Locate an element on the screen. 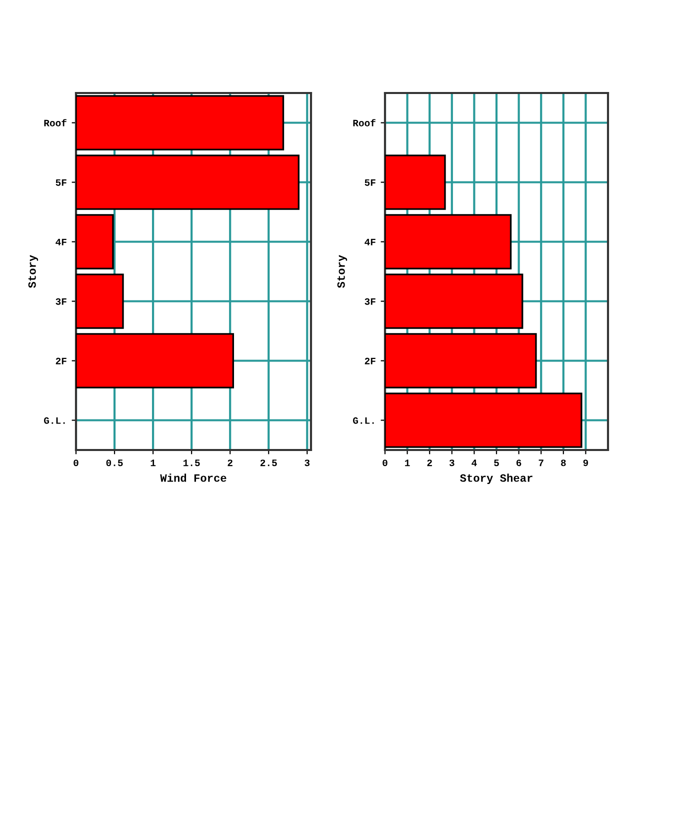 Image resolution: width=693 pixels, height=821 pixels. x-axis-title: Wind Force is located at coordinates (193, 478).